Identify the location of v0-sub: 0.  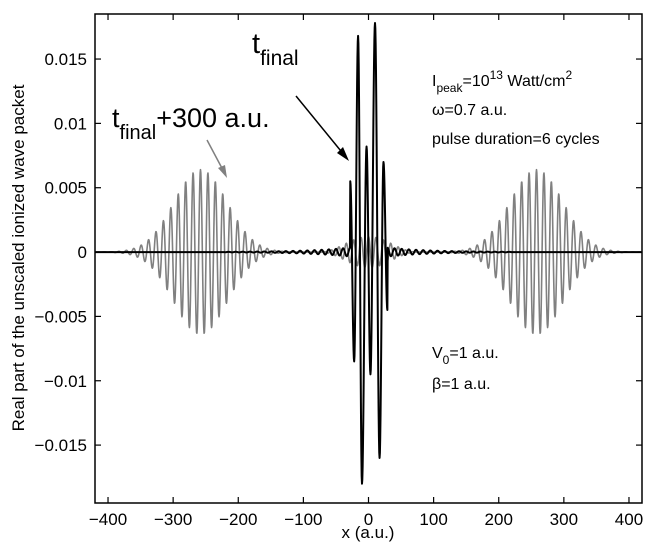
(446, 360).